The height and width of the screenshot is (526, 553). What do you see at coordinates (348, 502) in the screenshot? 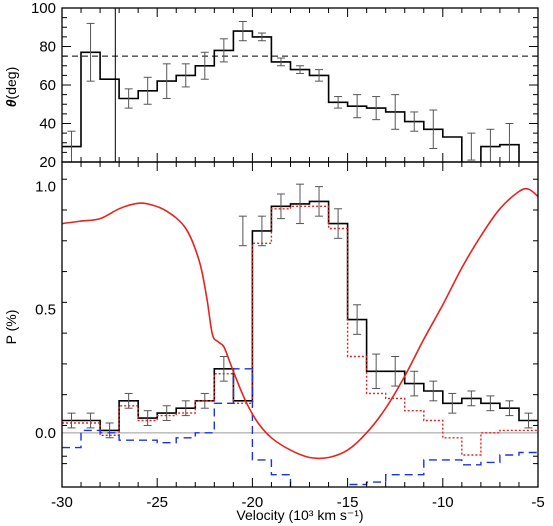
I see `x-tick-label: -15` at bounding box center [348, 502].